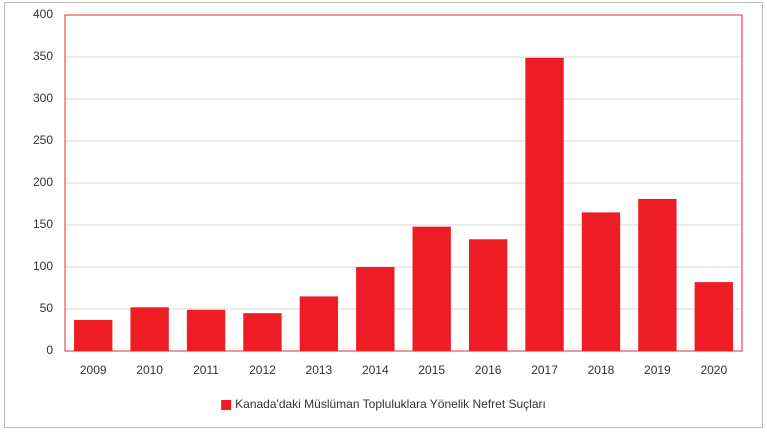 The width and height of the screenshot is (767, 432). Describe the element at coordinates (262, 370) in the screenshot. I see `x-tick-label: 2012` at that location.